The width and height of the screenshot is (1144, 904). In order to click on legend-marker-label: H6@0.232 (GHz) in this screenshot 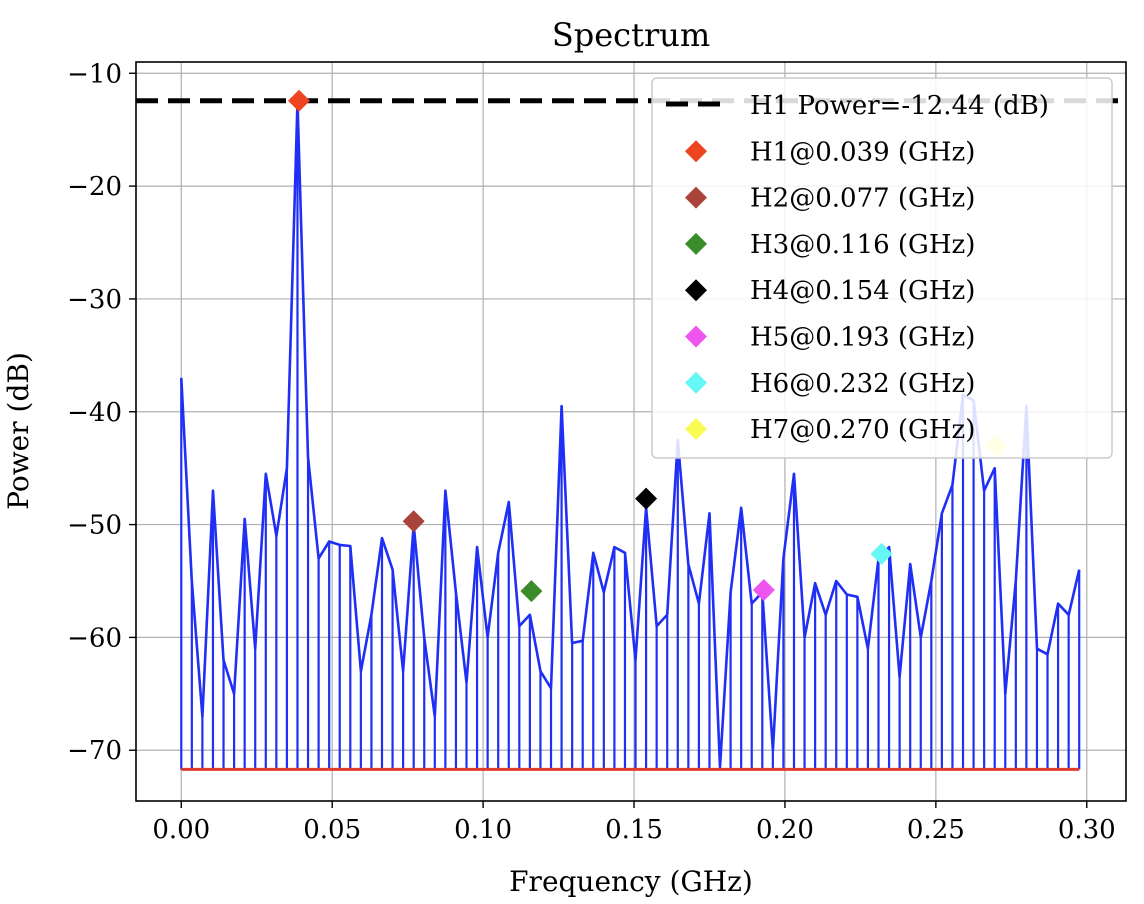, I will do `click(862, 384)`.